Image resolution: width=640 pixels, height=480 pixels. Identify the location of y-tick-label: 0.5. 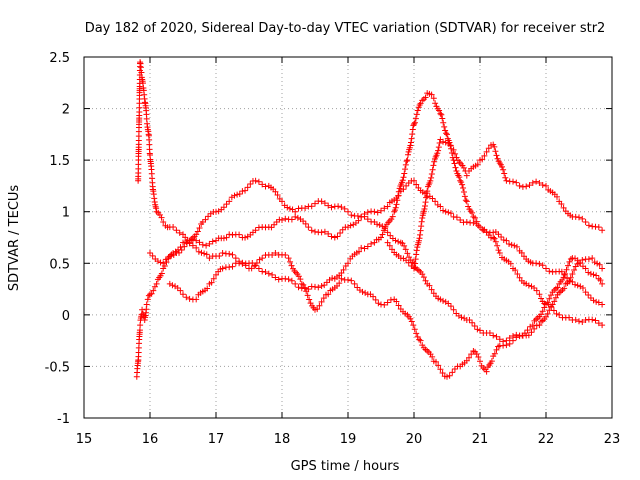
(59, 264).